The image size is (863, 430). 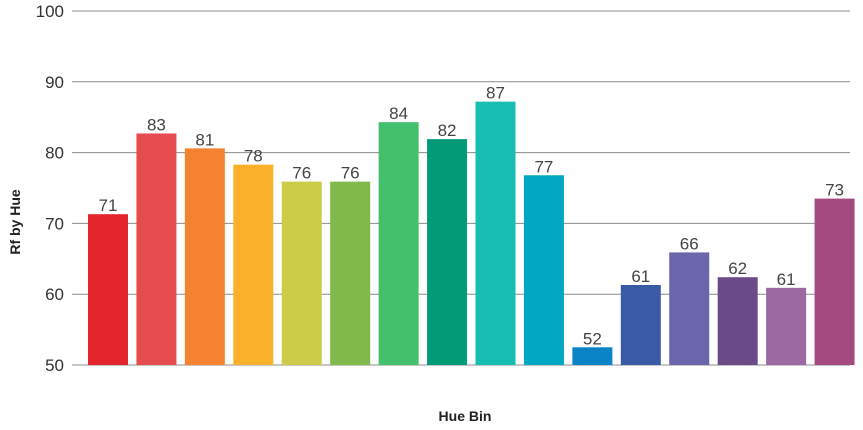 What do you see at coordinates (54, 153) in the screenshot?
I see `y-tick-label: 80` at bounding box center [54, 153].